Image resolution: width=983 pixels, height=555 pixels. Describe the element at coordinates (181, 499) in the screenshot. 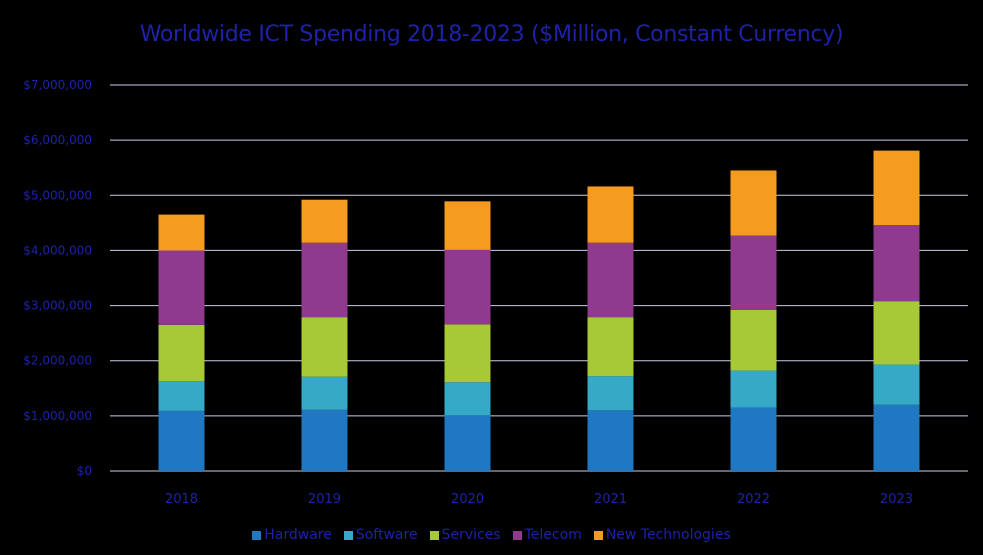

I see `x-tick-label: 2018` at that location.